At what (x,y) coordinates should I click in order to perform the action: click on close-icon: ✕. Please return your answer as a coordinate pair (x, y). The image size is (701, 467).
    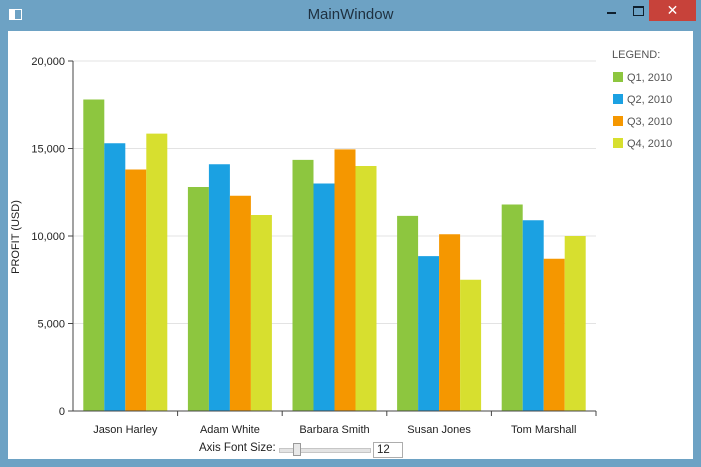
    Looking at the image, I should click on (672, 10).